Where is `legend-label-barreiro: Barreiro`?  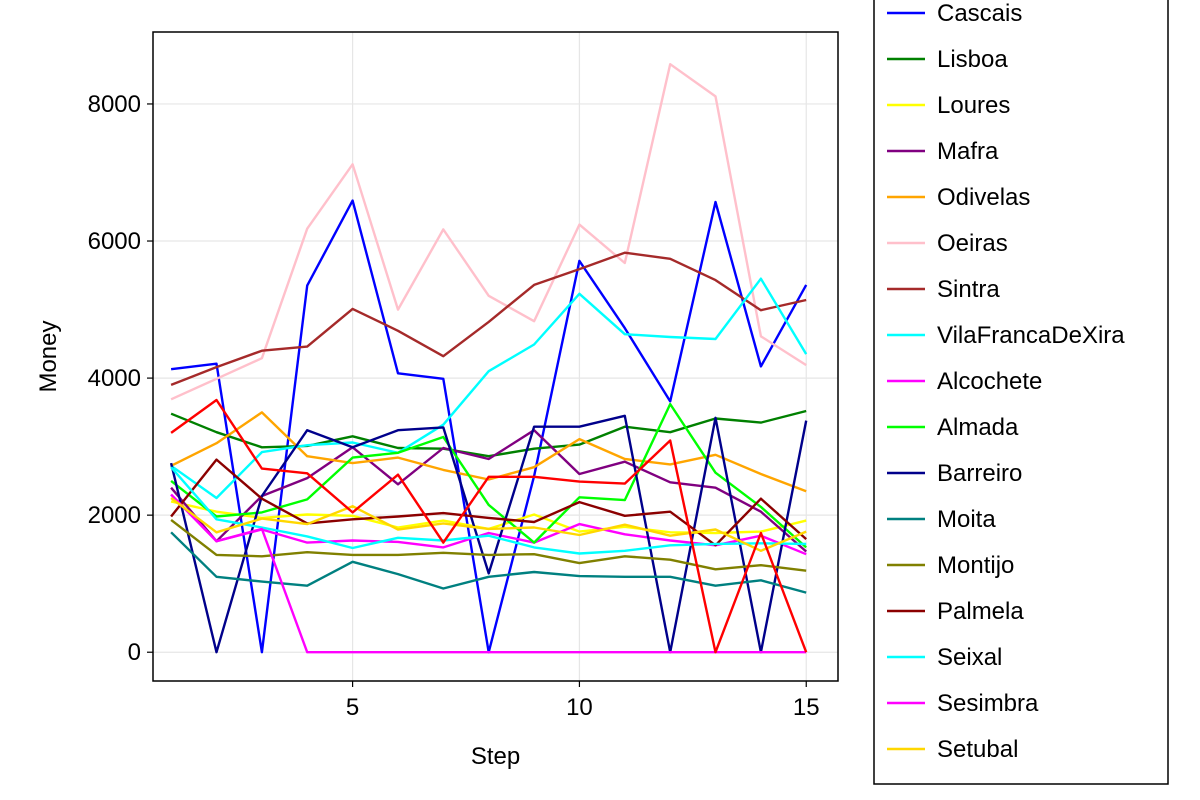
legend-label-barreiro: Barreiro is located at coordinates (979, 473).